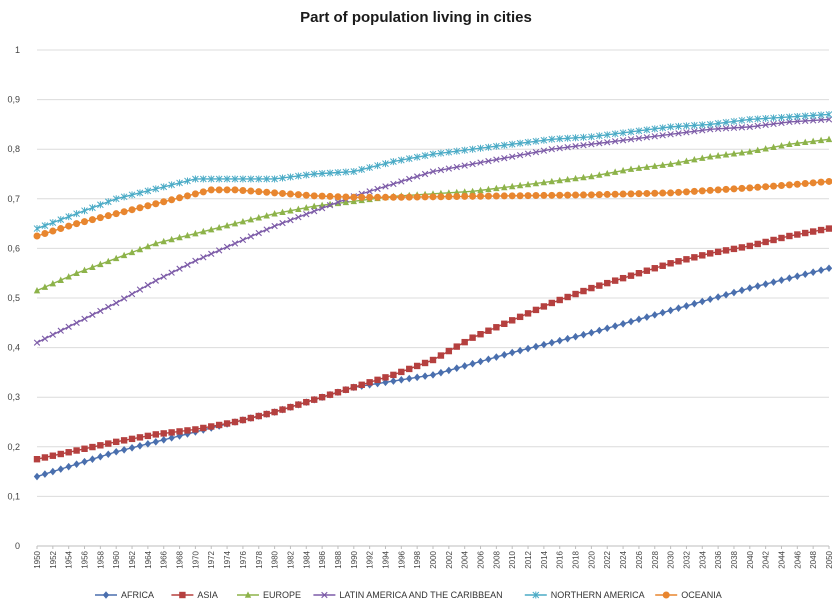  What do you see at coordinates (576, 559) in the screenshot?
I see `x-tick-label: 2018` at bounding box center [576, 559].